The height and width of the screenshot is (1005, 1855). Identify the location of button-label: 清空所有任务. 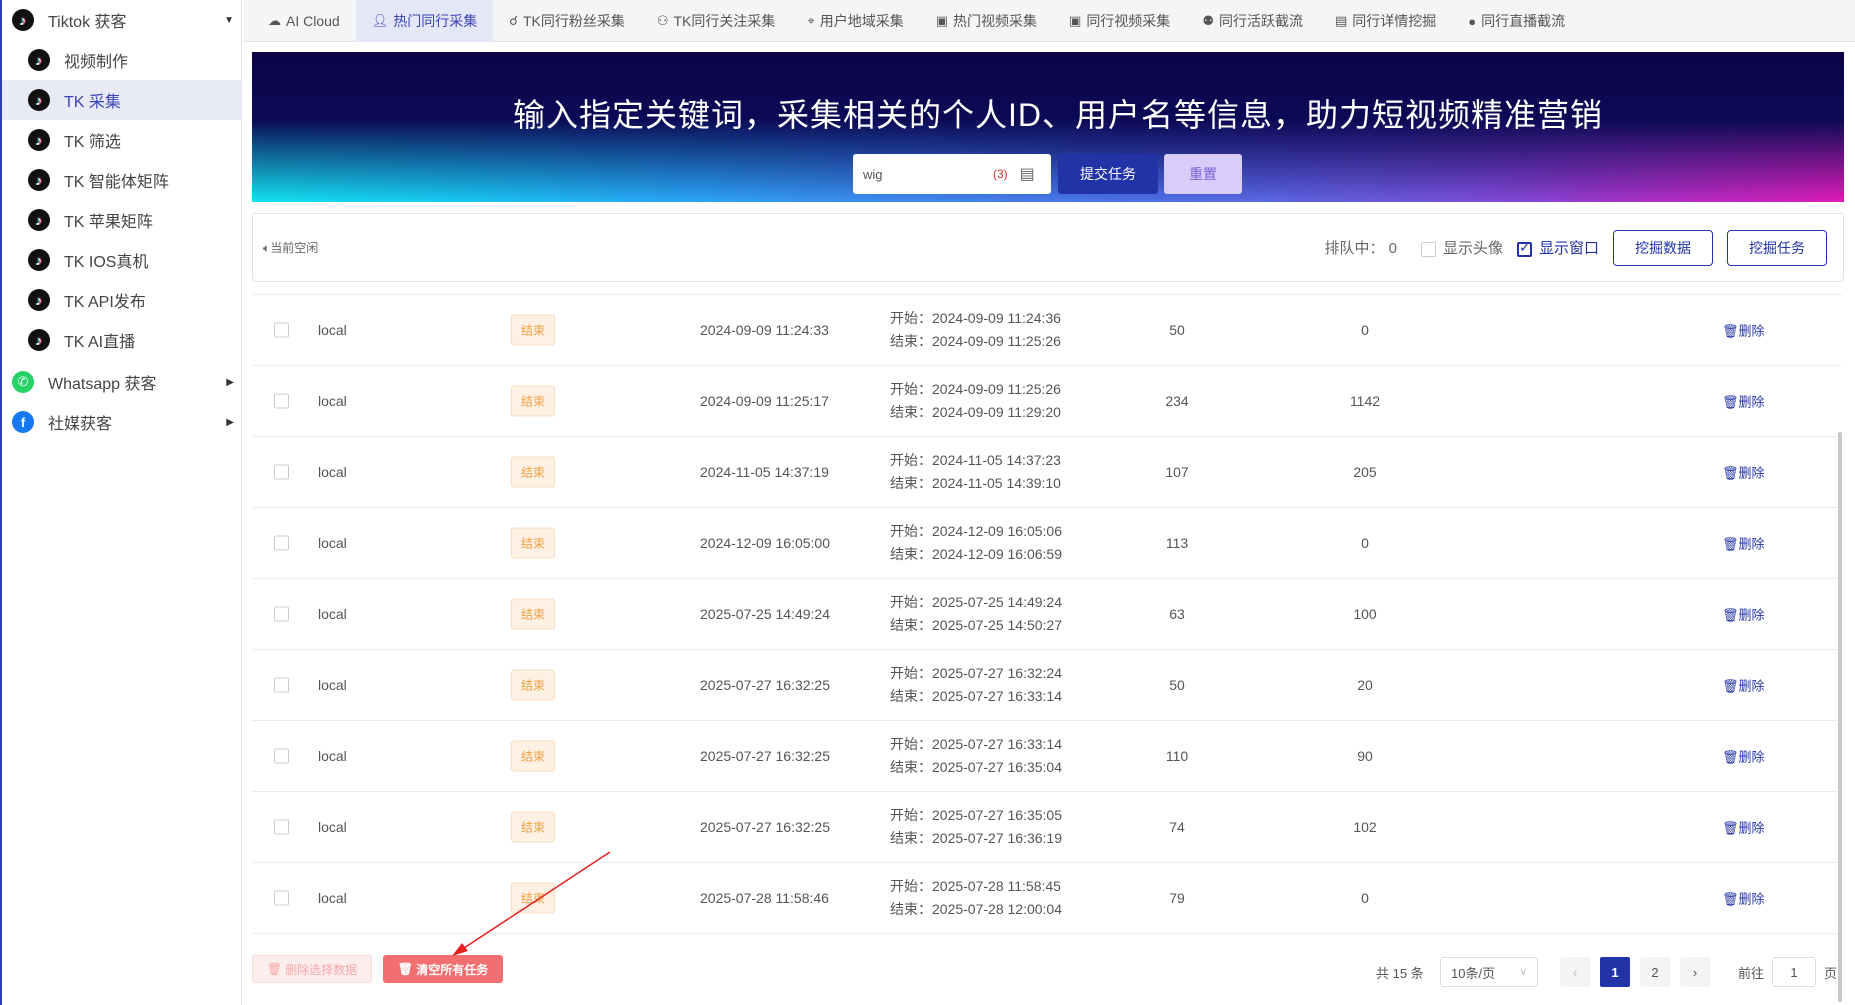
(452, 969).